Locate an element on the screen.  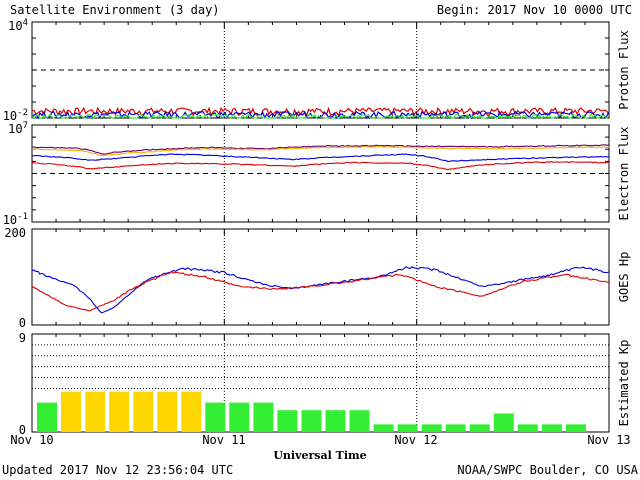
credit-text: NOAA/SWPC Boulder, CO USA is located at coordinates (547, 470).